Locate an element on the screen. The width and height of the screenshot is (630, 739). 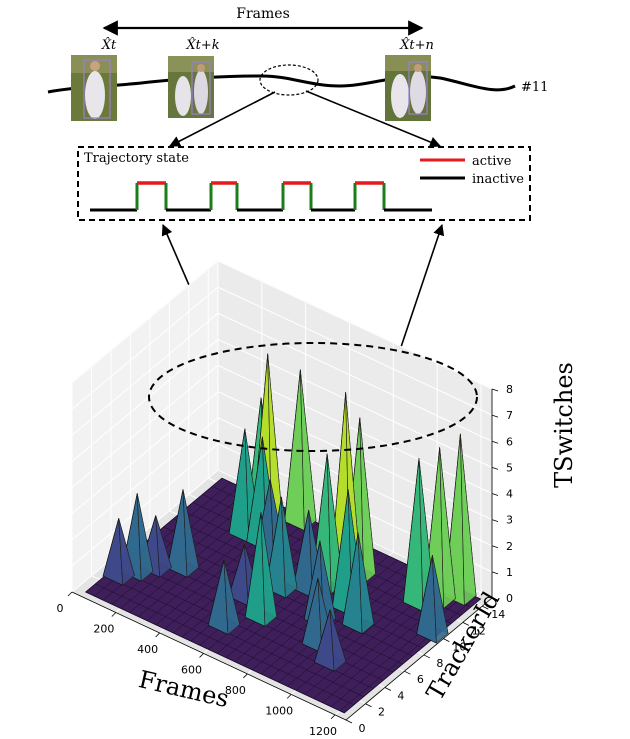
thumbnail-2: X̂t+k is located at coordinates (194, 77).